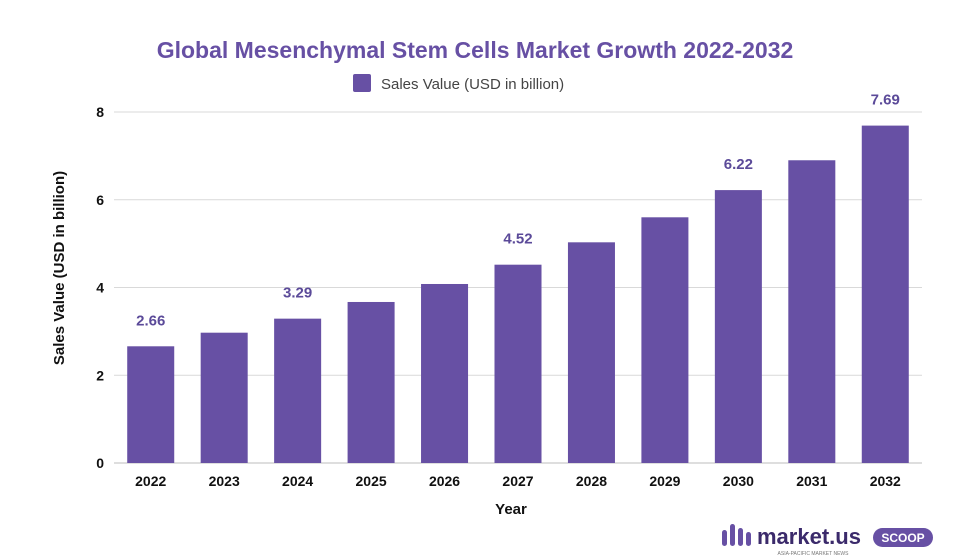  I want to click on x-tick-label: 2031, so click(811, 481).